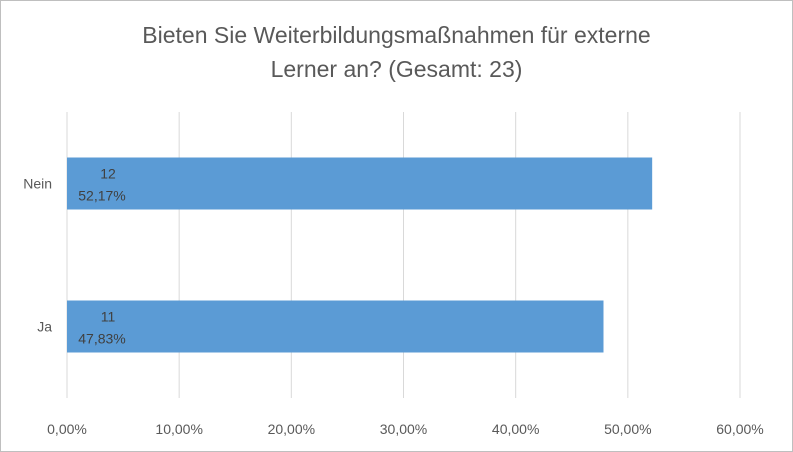 The width and height of the screenshot is (793, 452). I want to click on x-tick-label: 40,00%, so click(515, 429).